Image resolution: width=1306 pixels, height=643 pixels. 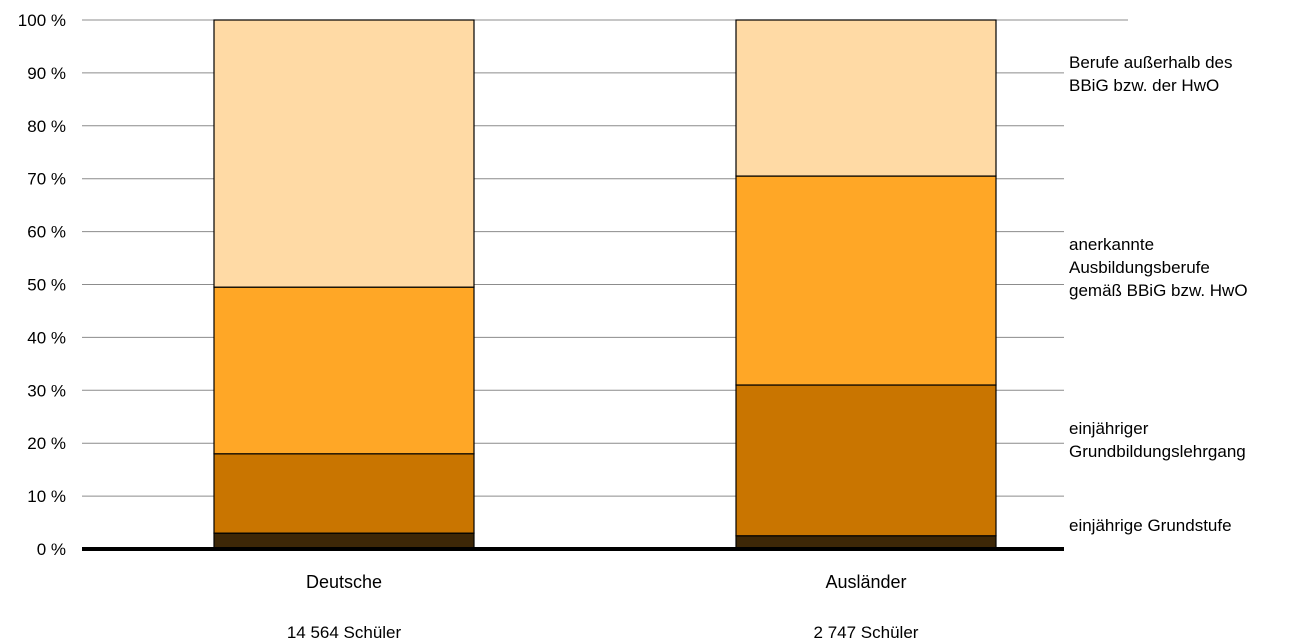 What do you see at coordinates (46, 232) in the screenshot?
I see `y-tick-label: 60 %` at bounding box center [46, 232].